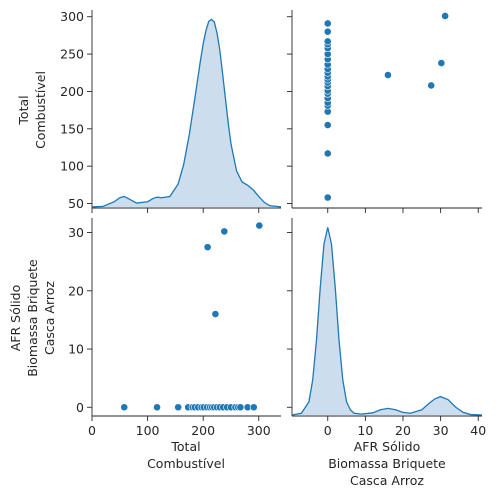  Describe the element at coordinates (478, 430) in the screenshot. I see `x-tick-label-afr-40: 40` at that location.